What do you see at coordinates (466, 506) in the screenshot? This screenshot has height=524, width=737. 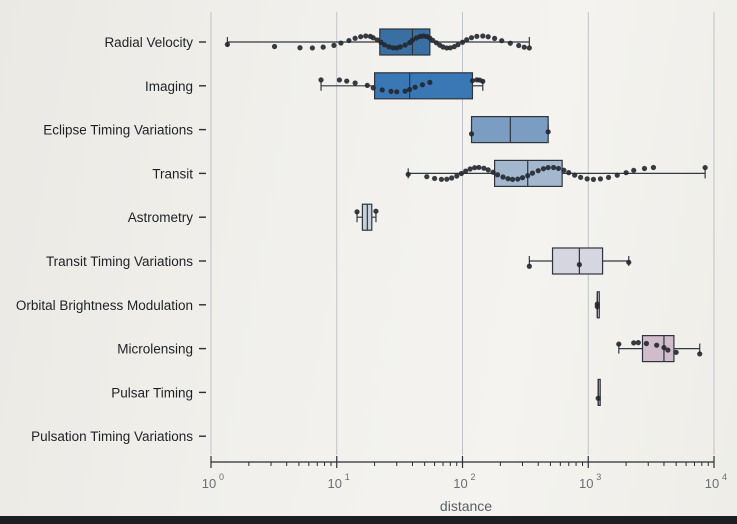 I see `x-axis-label: distance` at bounding box center [466, 506].